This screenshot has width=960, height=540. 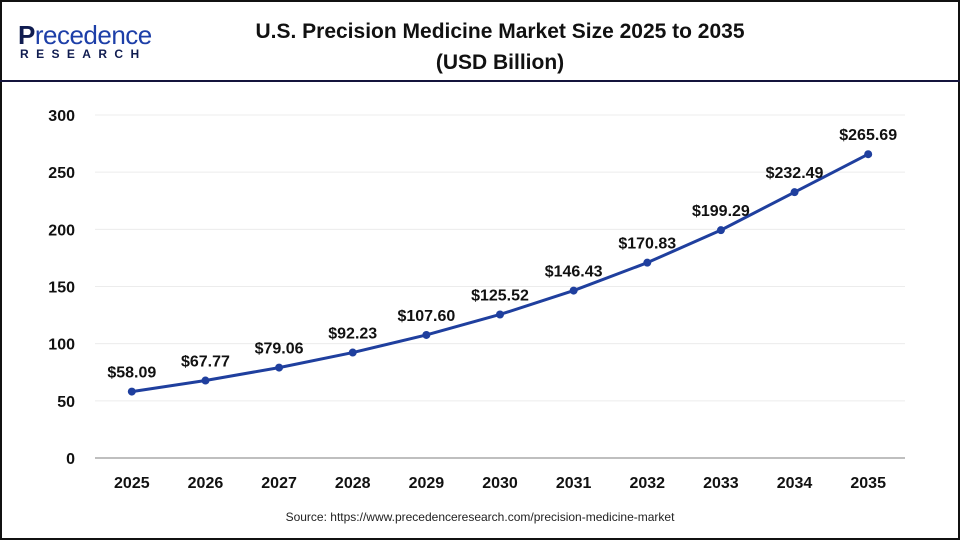 What do you see at coordinates (279, 367) in the screenshot?
I see `data-point-2027` at bounding box center [279, 367].